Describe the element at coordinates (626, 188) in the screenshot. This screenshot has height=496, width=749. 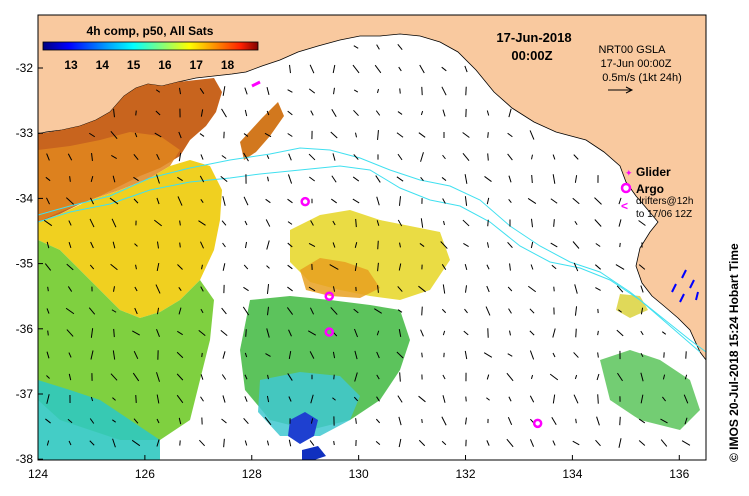
I see `argo-marker-icon` at that location.